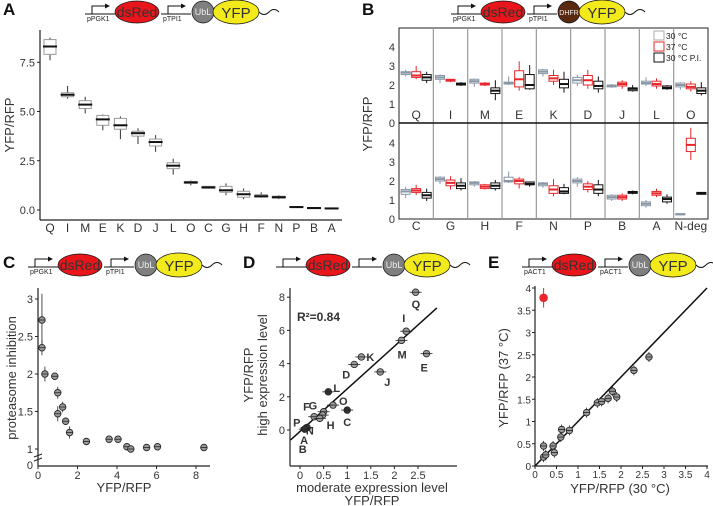  What do you see at coordinates (11, 378) in the screenshot?
I see `y-axis-label: proteasome inhibition` at bounding box center [11, 378].